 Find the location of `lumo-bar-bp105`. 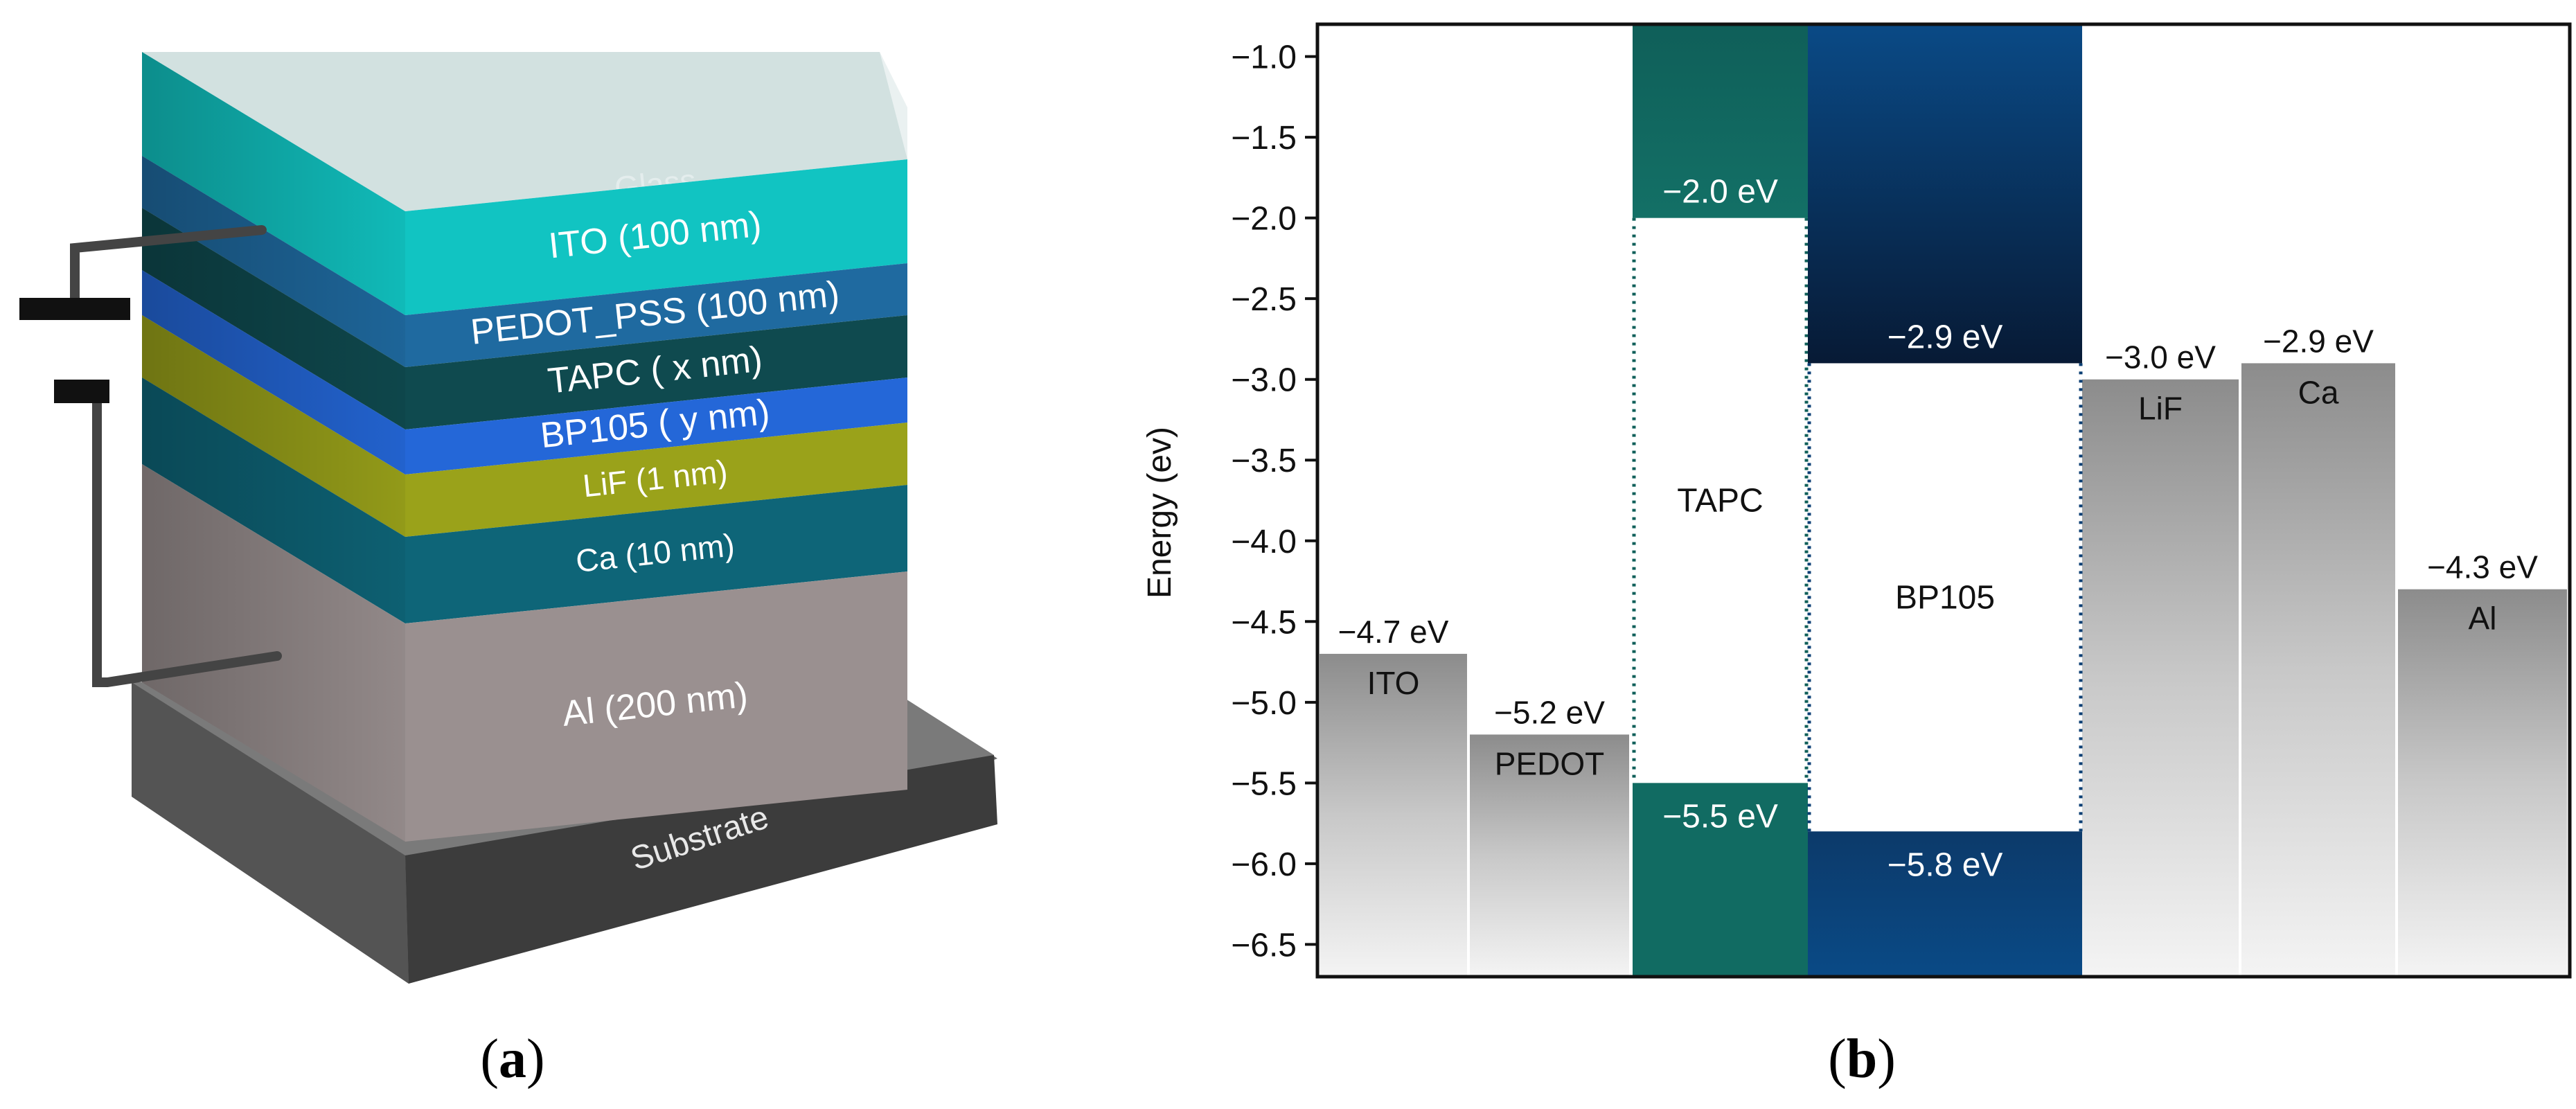

lumo-bar-bp105 is located at coordinates (1945, 194).